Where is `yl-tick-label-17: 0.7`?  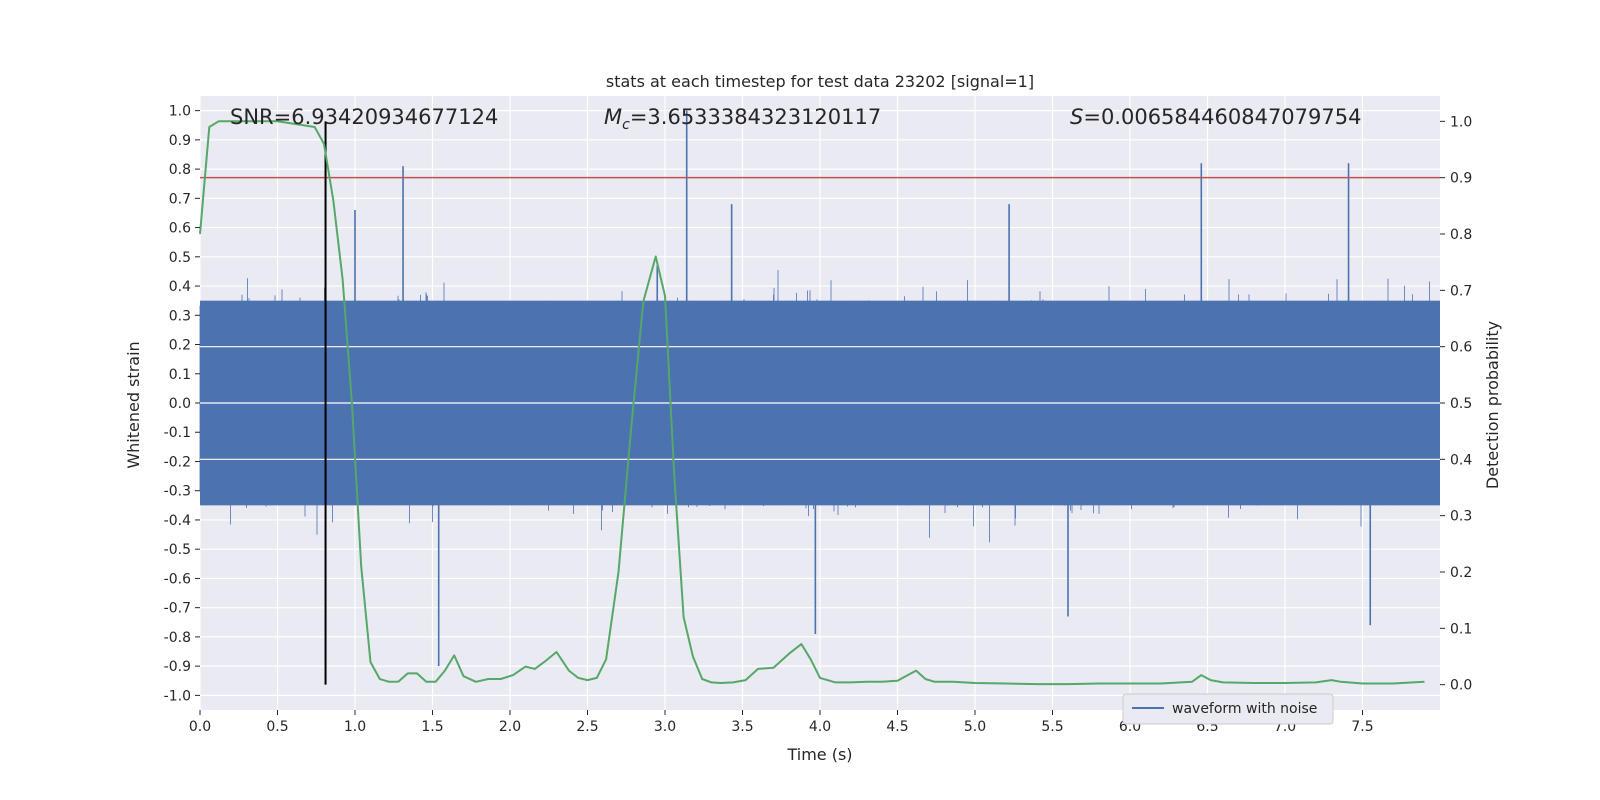
yl-tick-label-17: 0.7 is located at coordinates (180, 199).